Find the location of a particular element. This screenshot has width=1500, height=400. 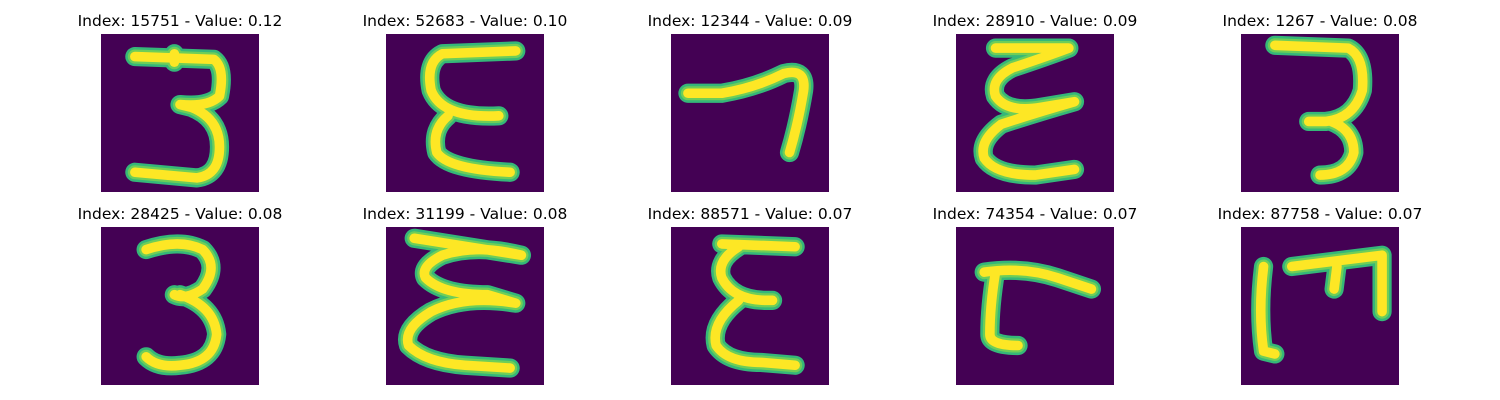

panel-1: Index: 15751 - Value: 0.12 is located at coordinates (180, 107).